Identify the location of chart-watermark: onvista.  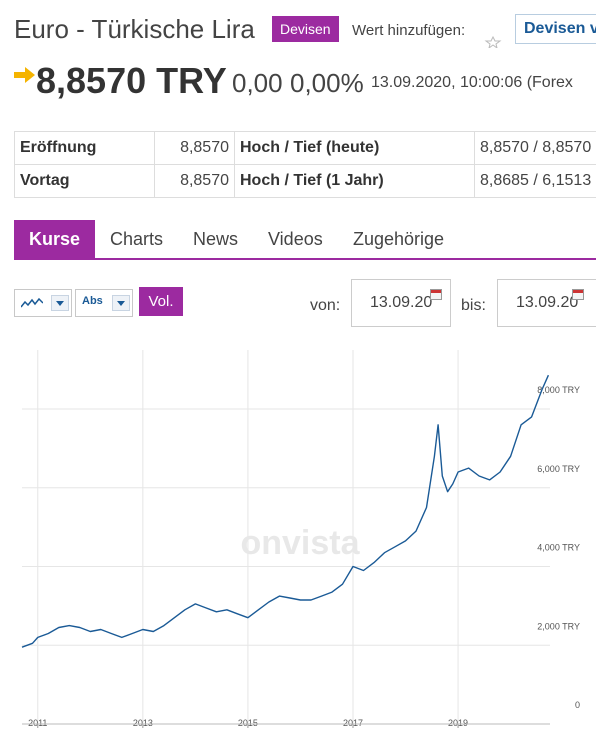
(300, 543).